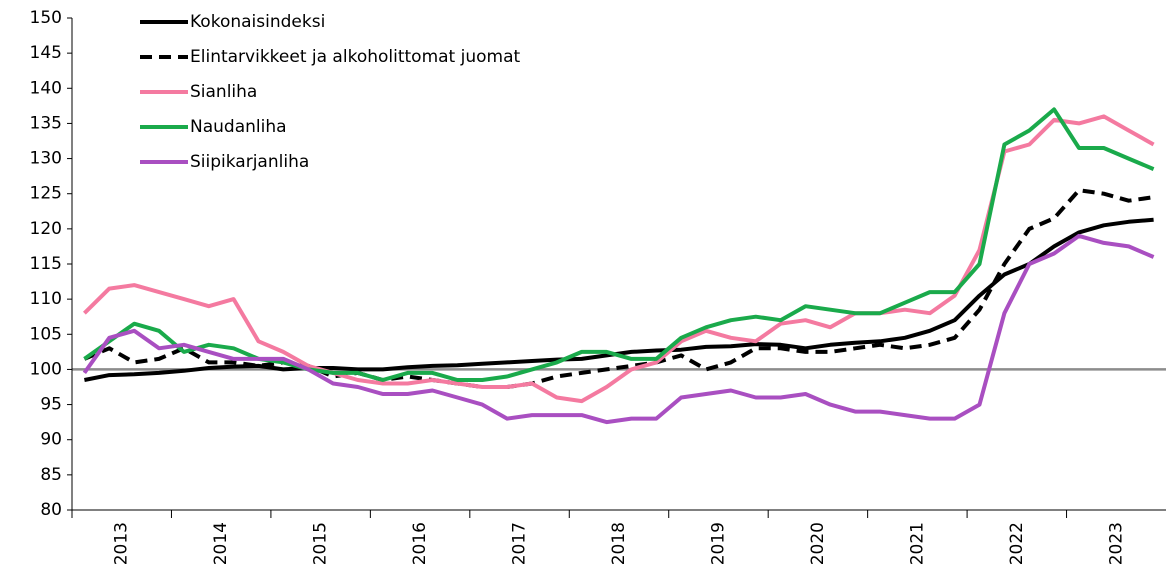  I want to click on y-tick-label: 120, so click(46, 229).